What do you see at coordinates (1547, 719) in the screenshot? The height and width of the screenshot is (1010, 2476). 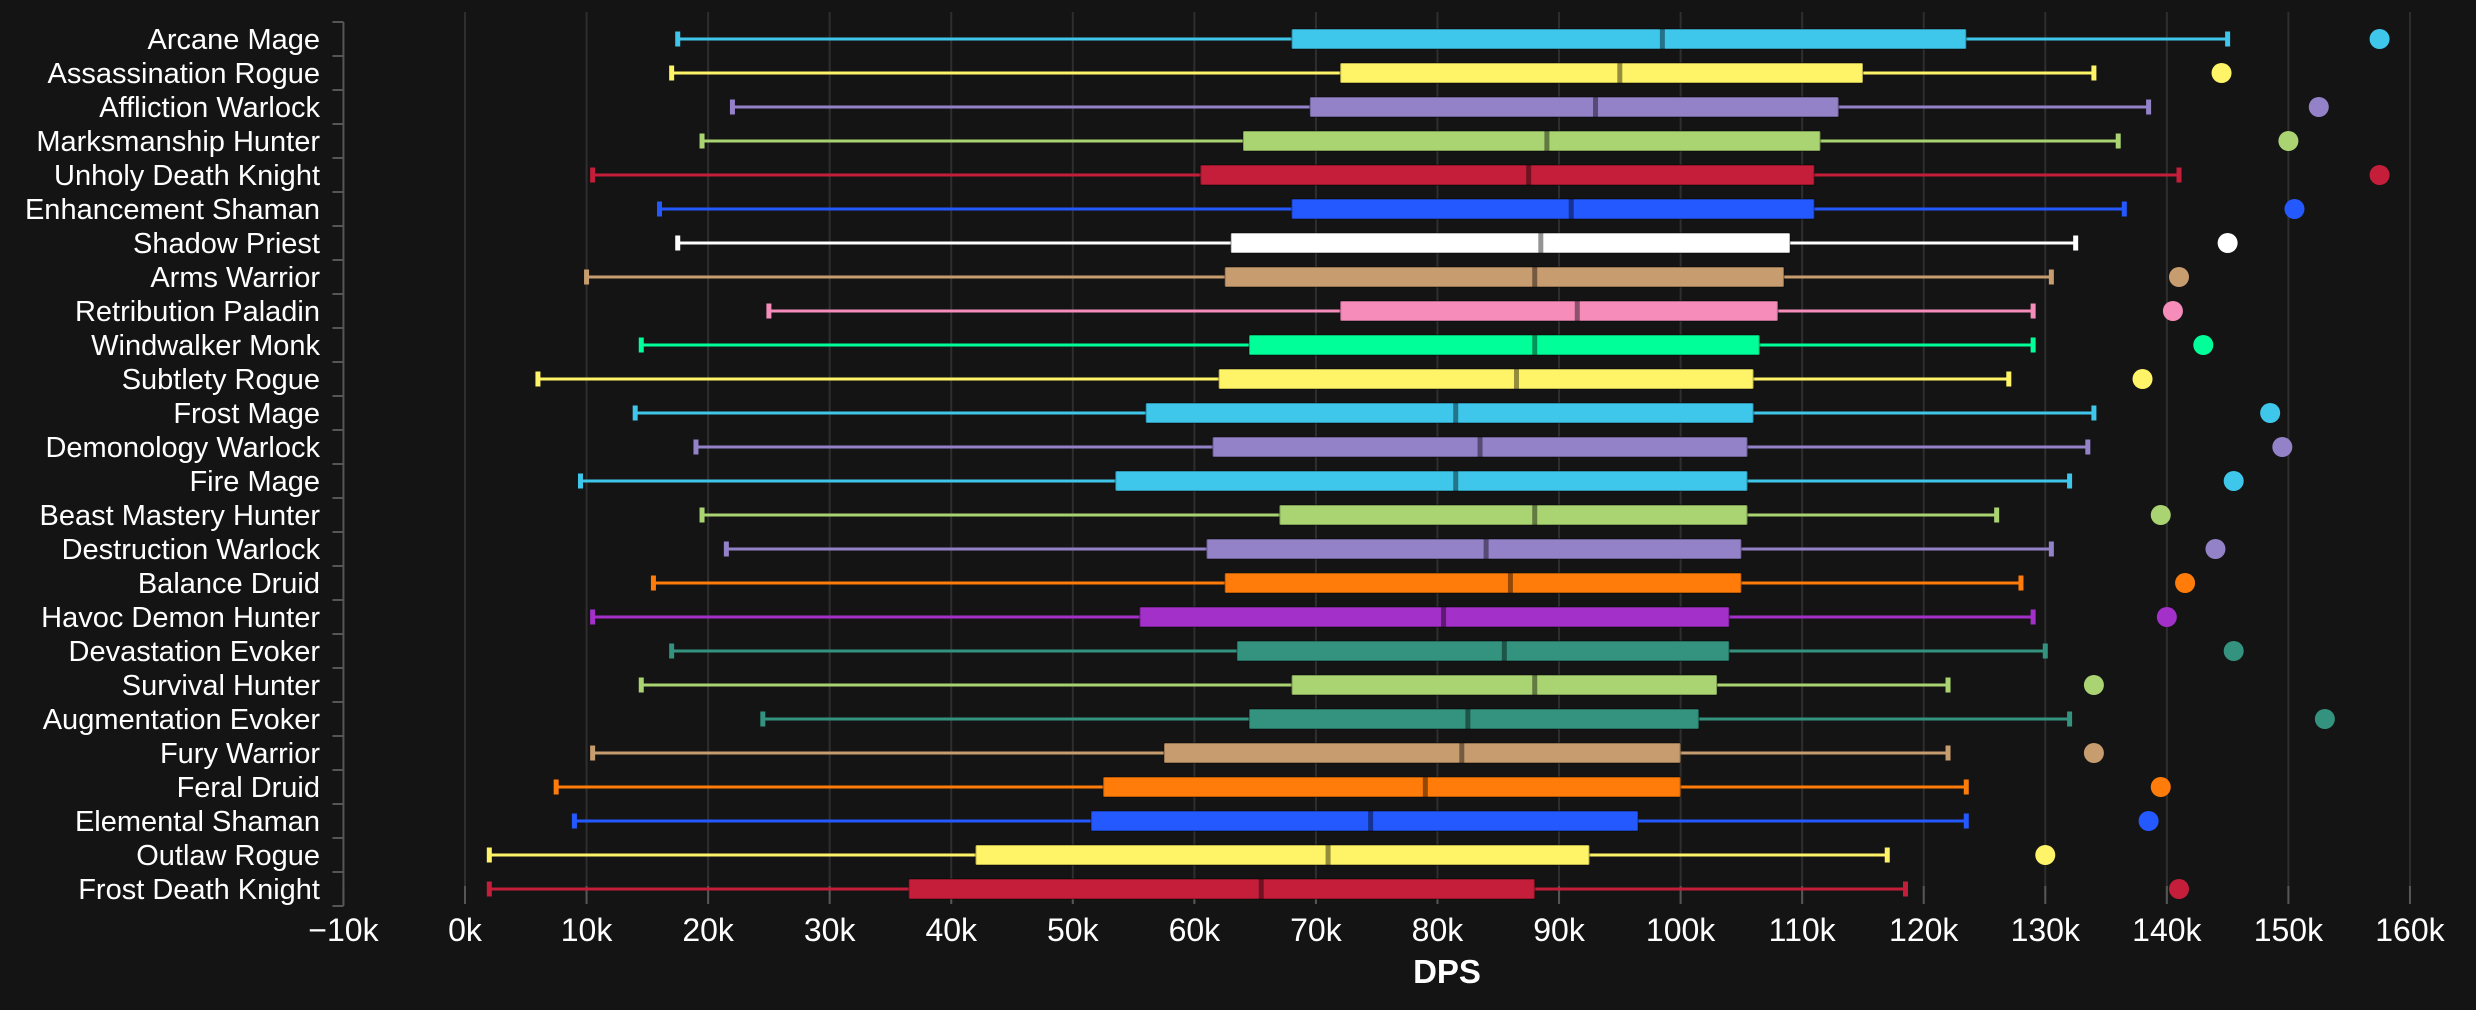 I see `box-series-augmentation-evoker` at bounding box center [1547, 719].